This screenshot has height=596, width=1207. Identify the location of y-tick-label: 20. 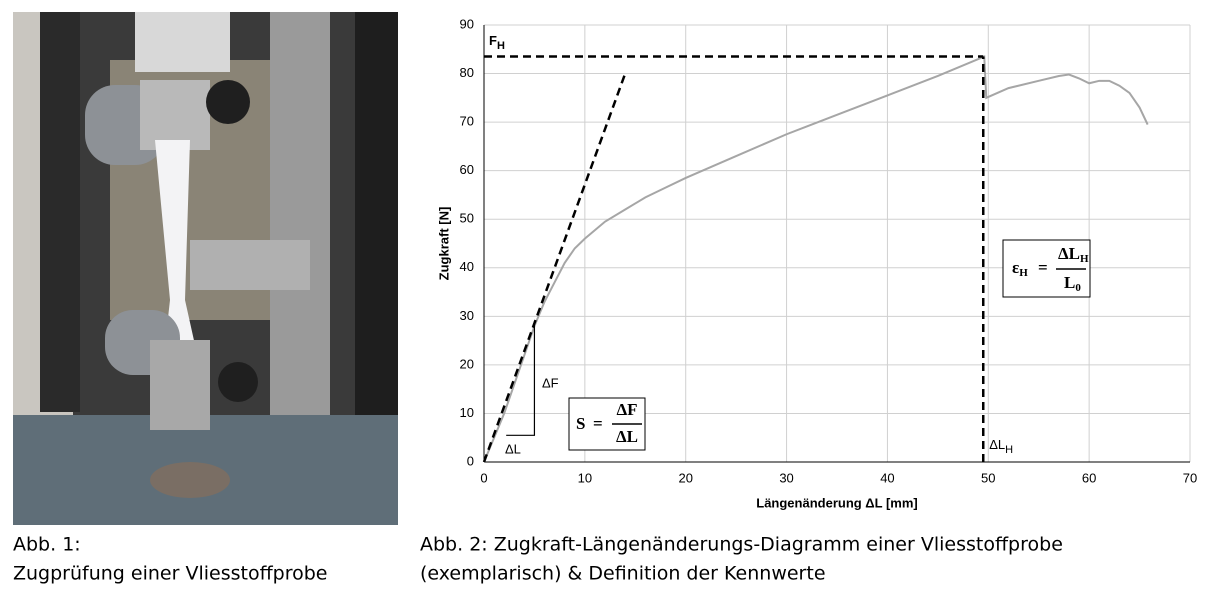
(467, 363).